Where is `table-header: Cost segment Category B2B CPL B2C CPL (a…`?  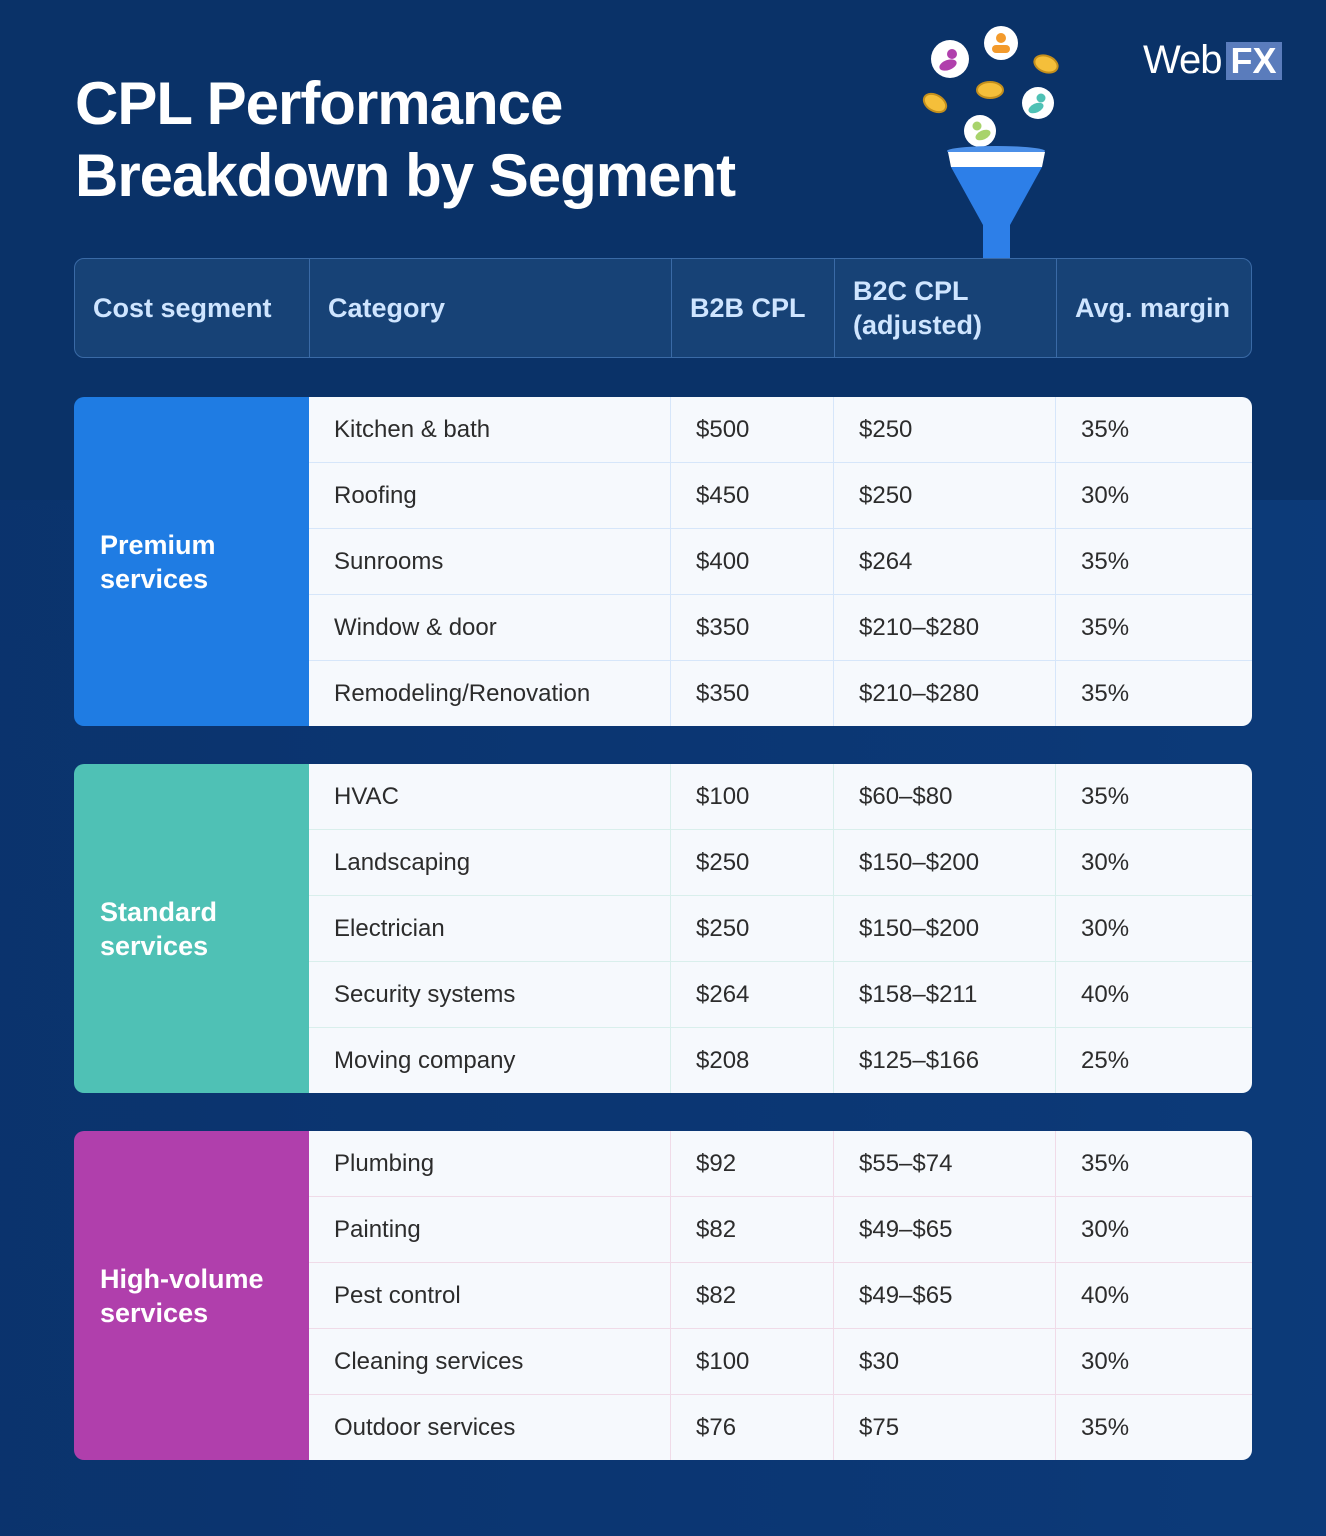
table-header: Cost segment Category B2B CPL B2C CPL (a… is located at coordinates (663, 308).